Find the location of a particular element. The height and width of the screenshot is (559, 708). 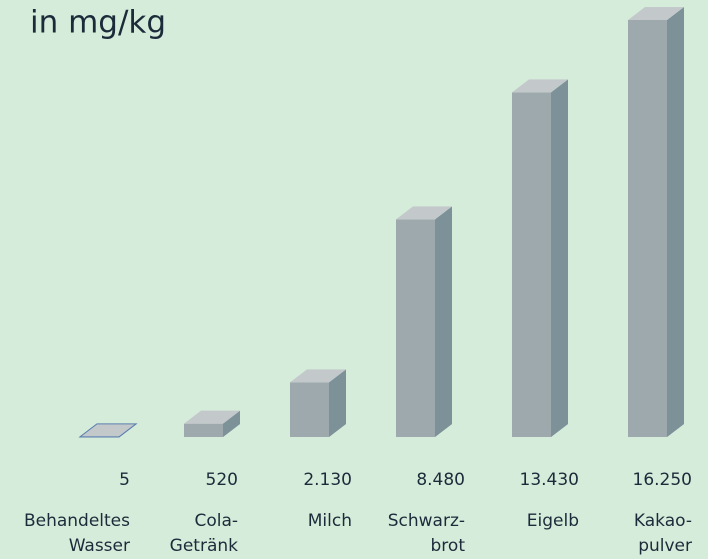

x-tick-label: Getränk is located at coordinates (204, 546).